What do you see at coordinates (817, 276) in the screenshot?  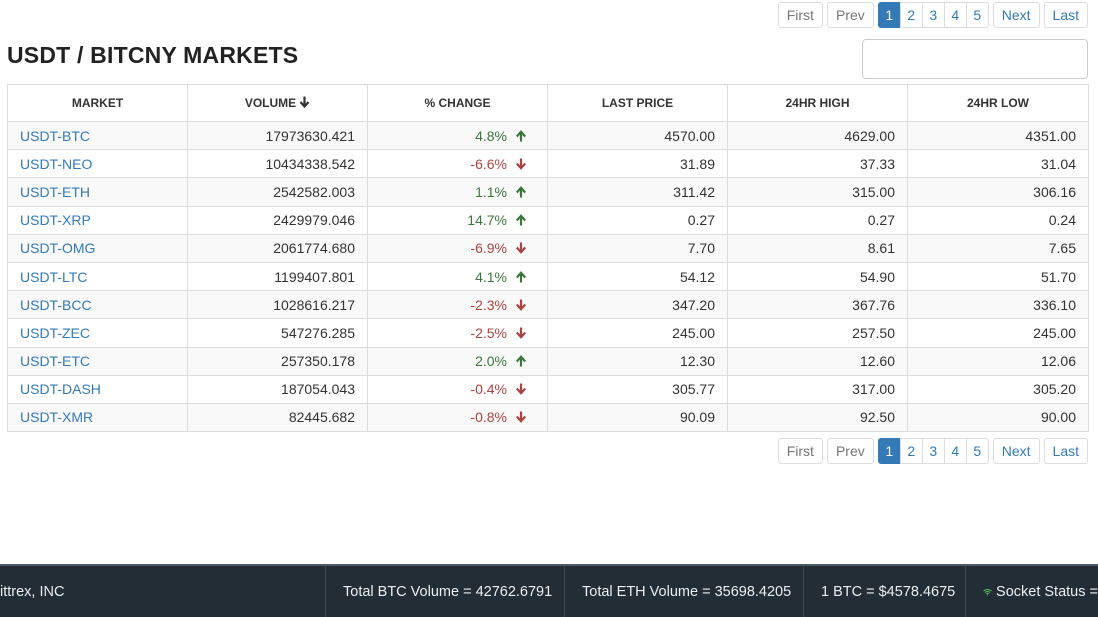 I see `high-cell: 54.90` at bounding box center [817, 276].